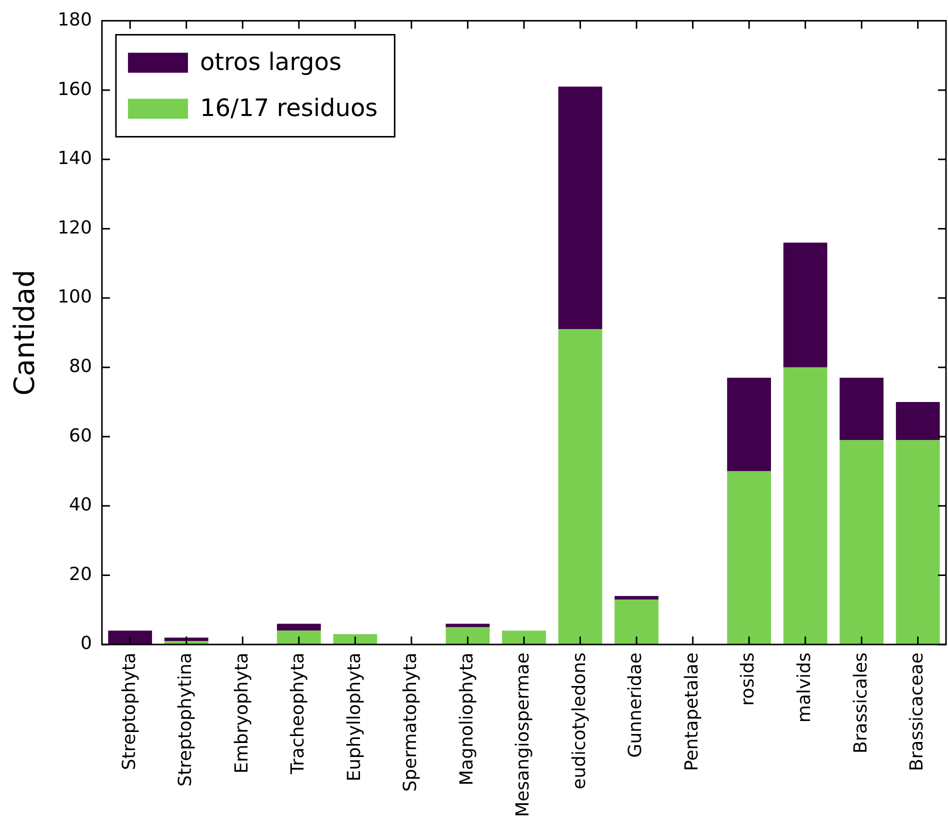  Describe the element at coordinates (411, 722) in the screenshot. I see `x-tick-label: Spermatophyta` at that location.